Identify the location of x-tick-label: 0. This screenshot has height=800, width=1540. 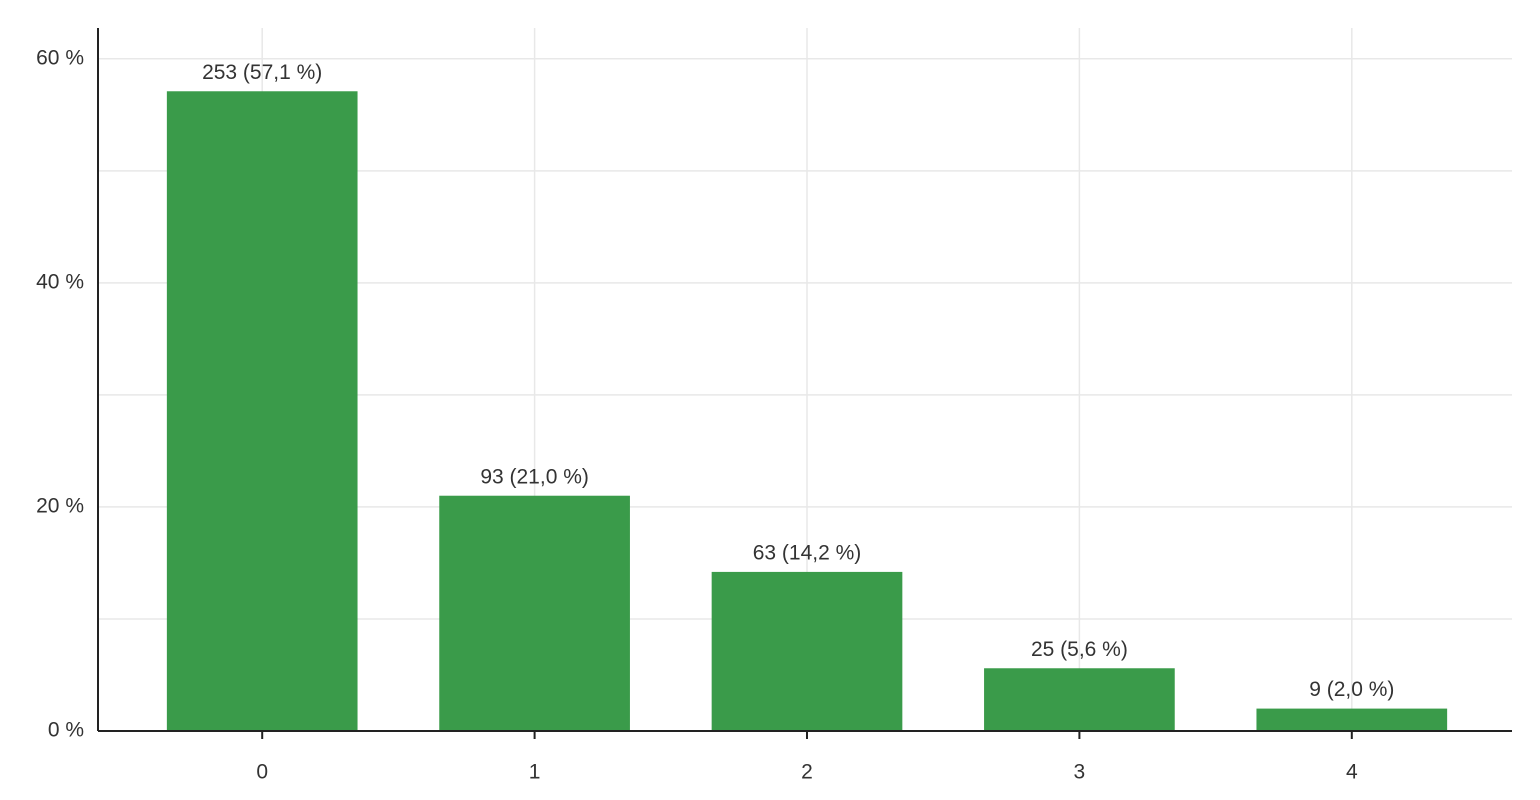
(262, 772).